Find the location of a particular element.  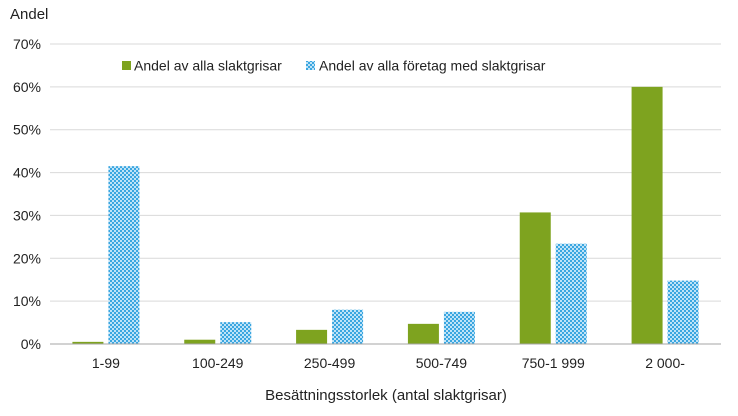

x-tick-label: 750-1 999 is located at coordinates (553, 363).